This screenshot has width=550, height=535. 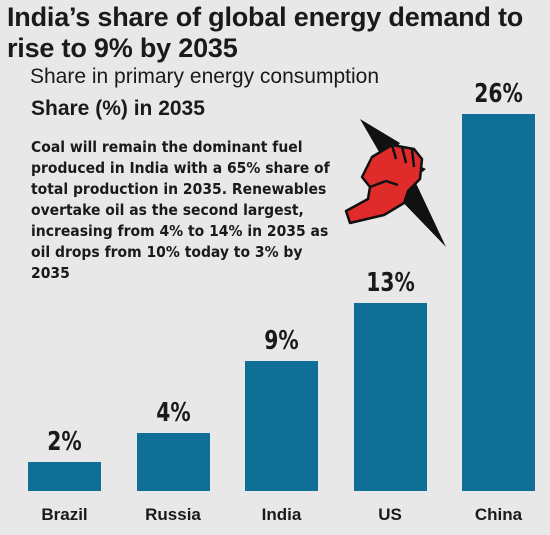 I want to click on value-label-russia: 4%, so click(x=173, y=413).